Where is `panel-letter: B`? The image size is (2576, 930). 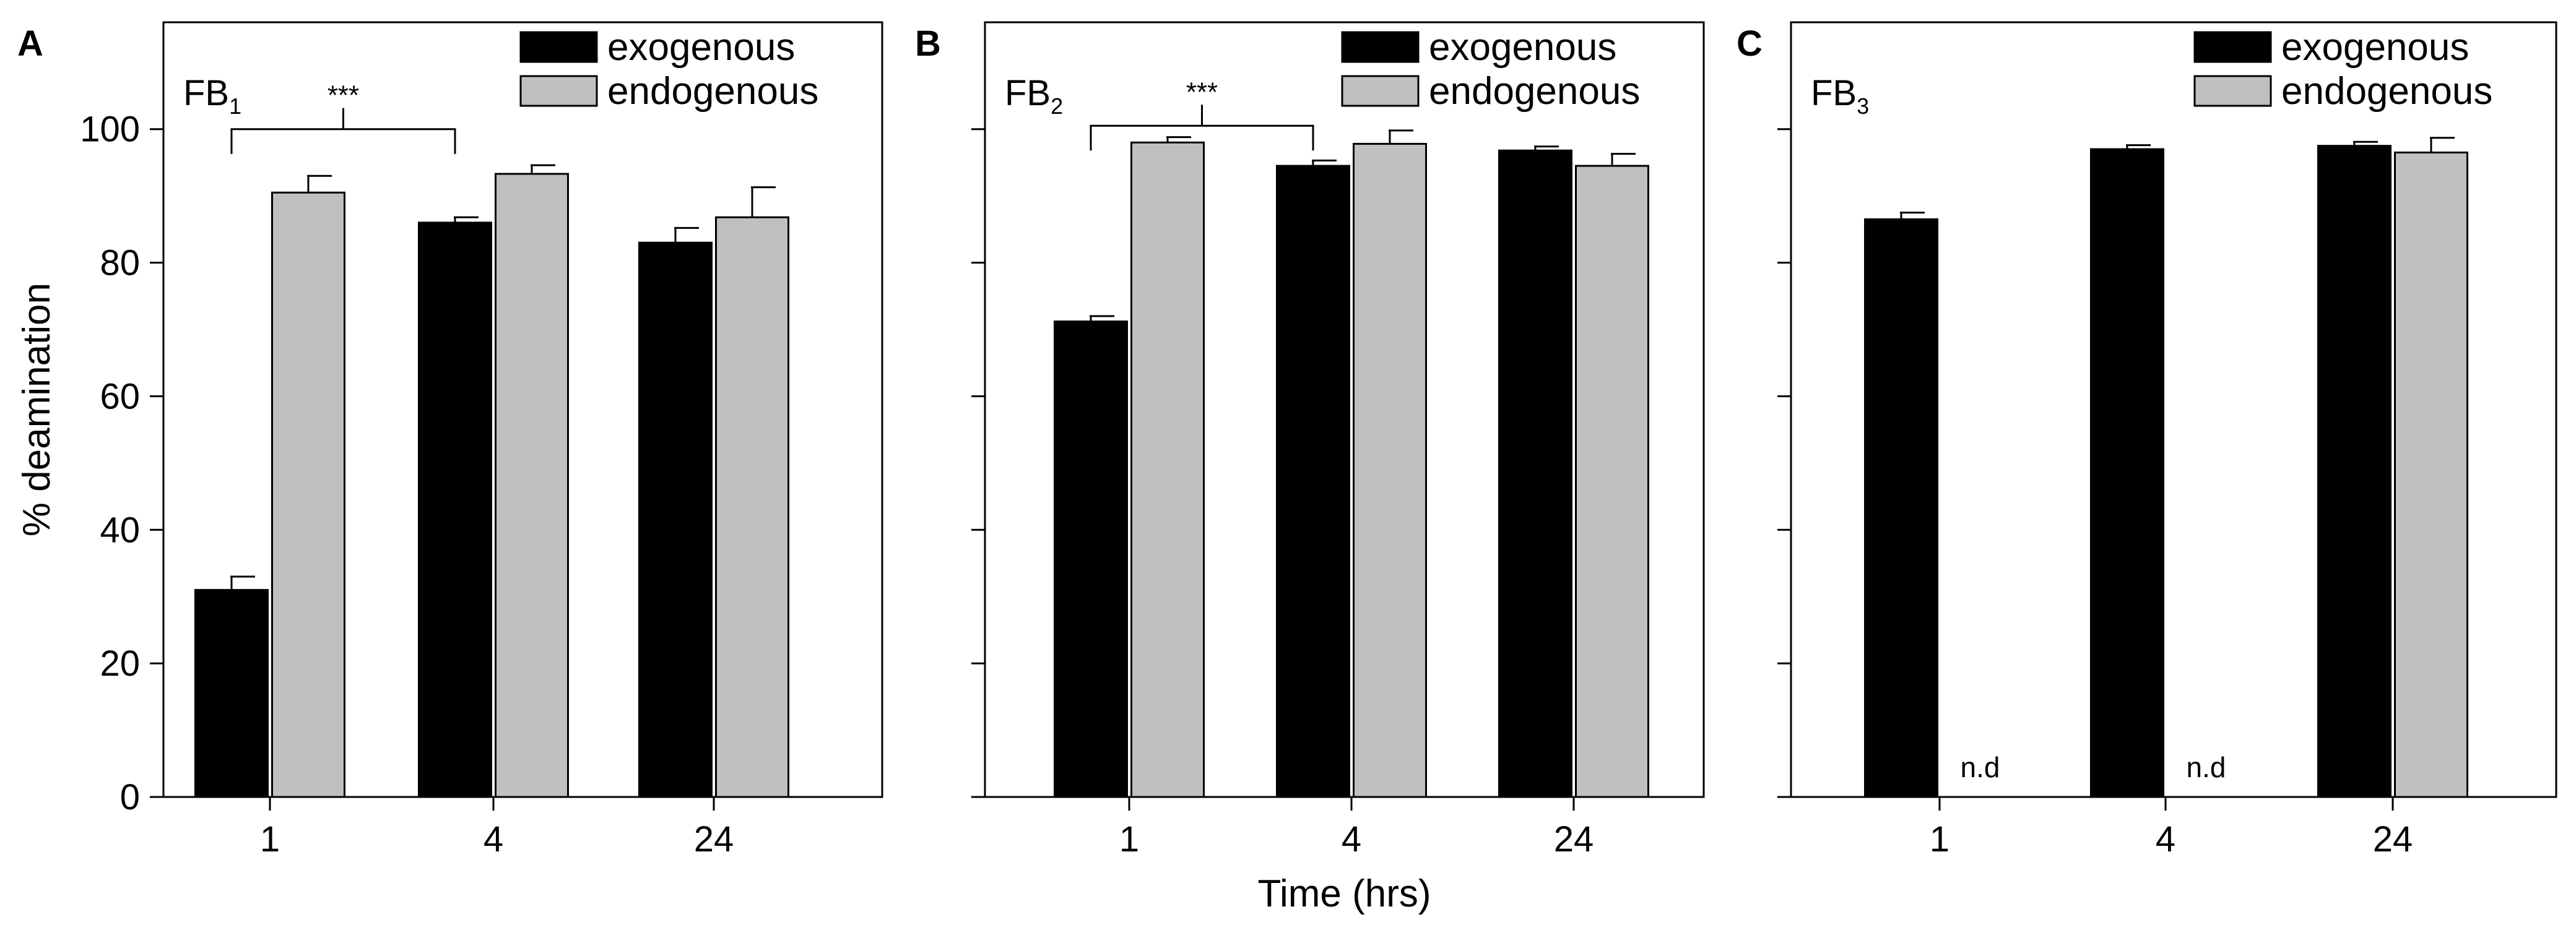
panel-letter: B is located at coordinates (928, 44).